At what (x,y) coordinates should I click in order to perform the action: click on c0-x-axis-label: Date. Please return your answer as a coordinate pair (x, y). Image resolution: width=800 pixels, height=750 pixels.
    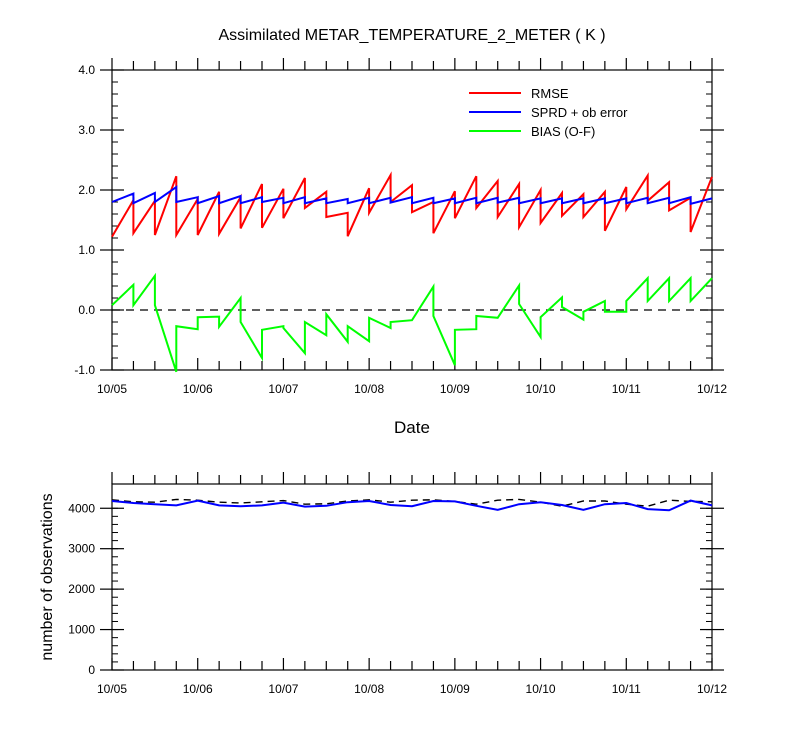
    Looking at the image, I should click on (412, 427).